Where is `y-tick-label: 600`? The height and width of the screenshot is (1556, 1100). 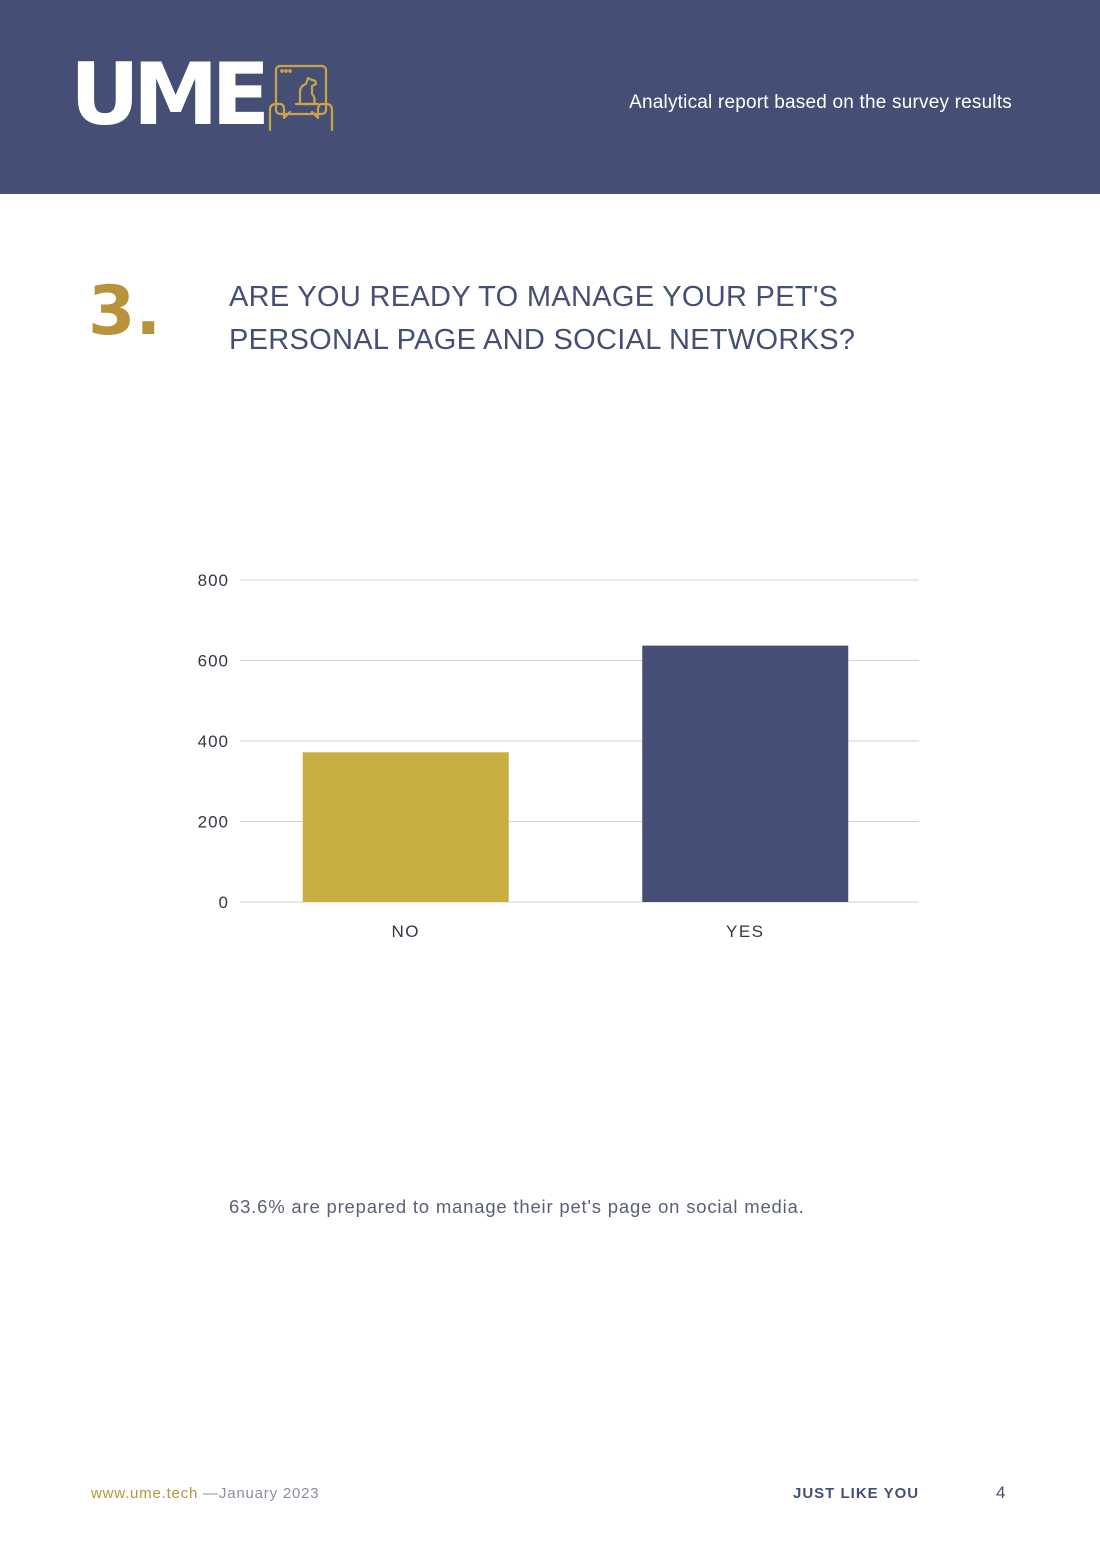 y-tick-label: 600 is located at coordinates (213, 661).